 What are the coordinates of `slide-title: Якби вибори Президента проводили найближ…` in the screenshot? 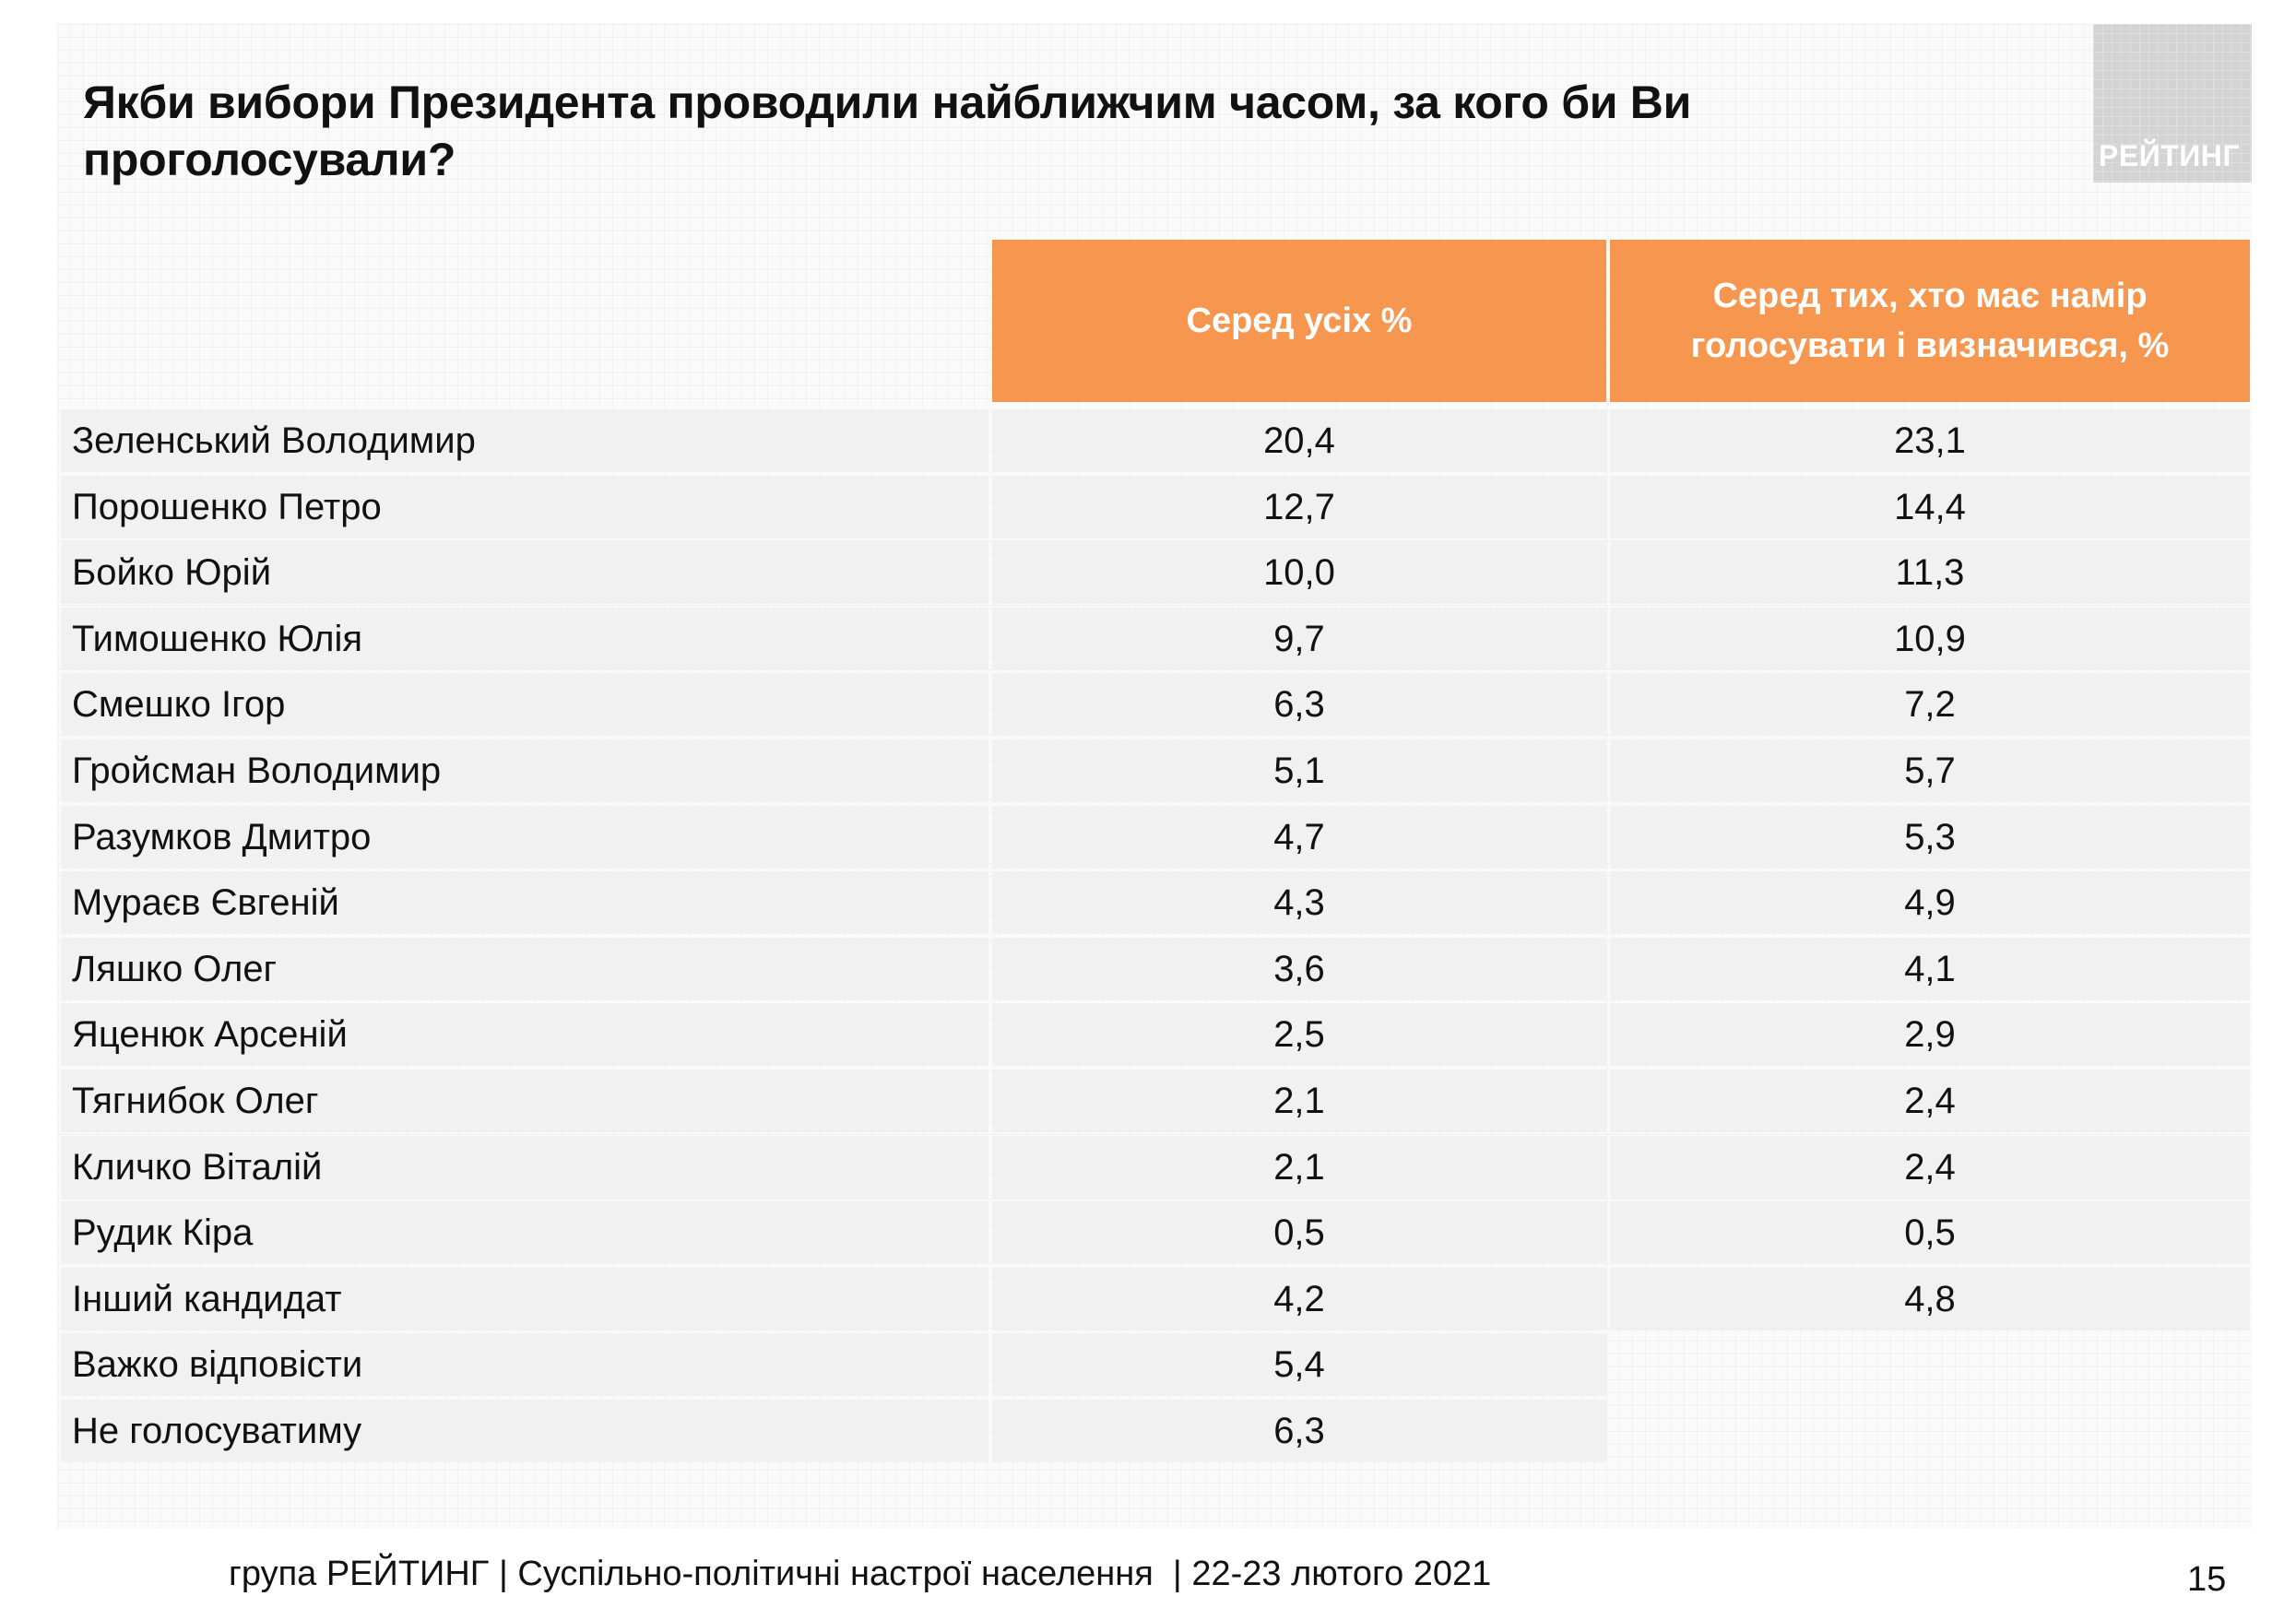 It's located at (887, 131).